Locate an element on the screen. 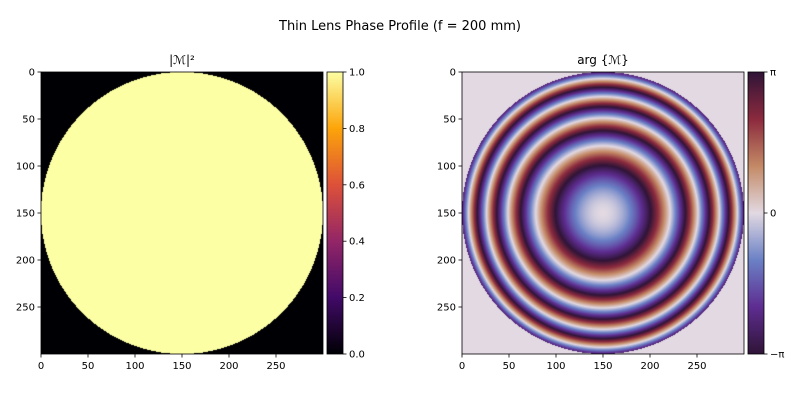  colorbar-tick-label: 0 is located at coordinates (773, 214).